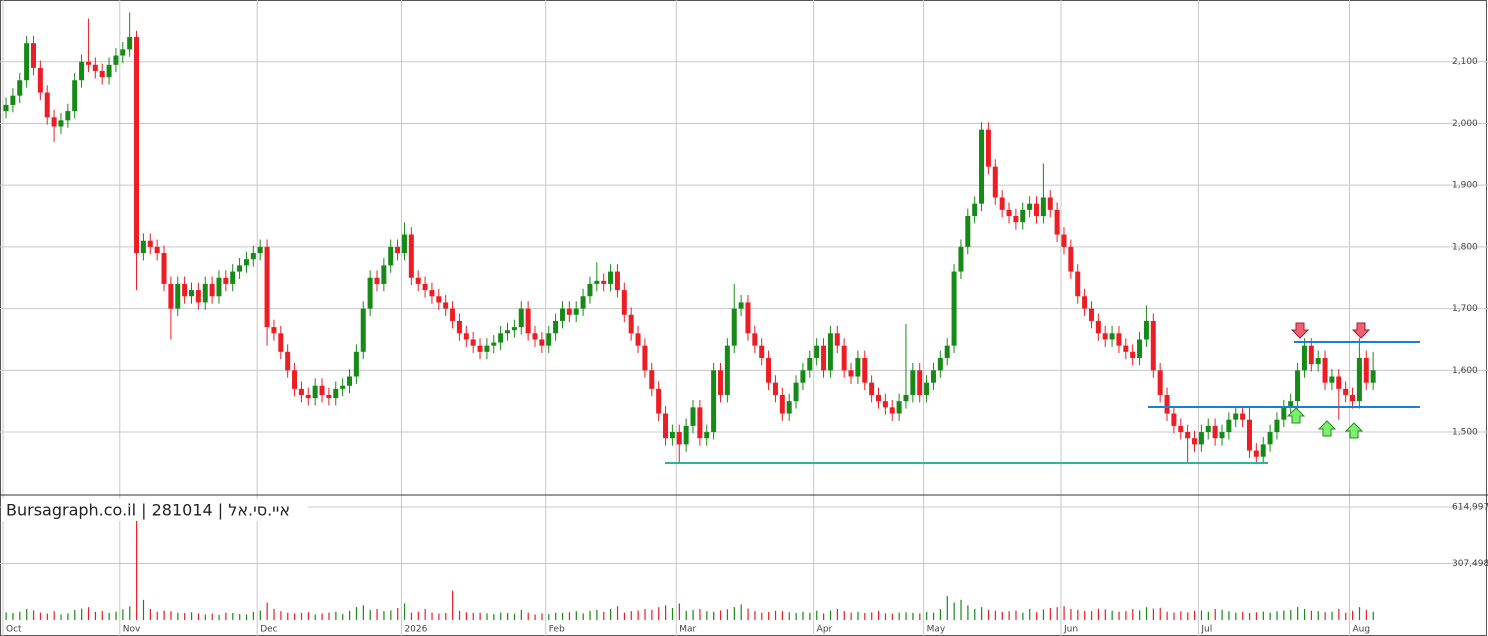 This screenshot has width=1488, height=636. Describe the element at coordinates (14, 630) in the screenshot. I see `x-tick-label: Oct` at that location.